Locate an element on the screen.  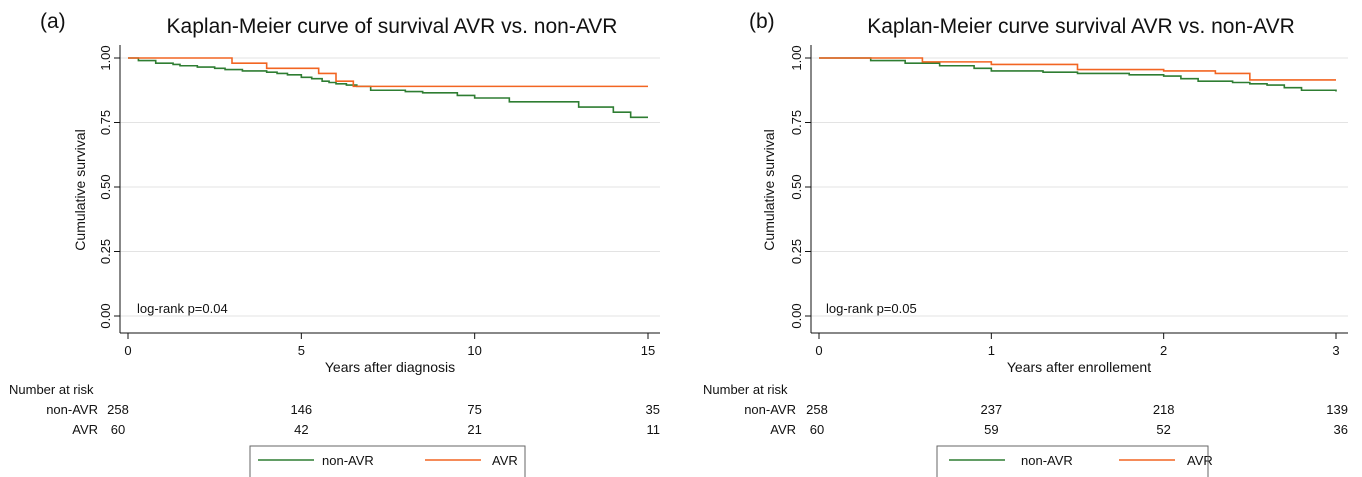
x-tick-label-a-2: 10 is located at coordinates (474, 350).